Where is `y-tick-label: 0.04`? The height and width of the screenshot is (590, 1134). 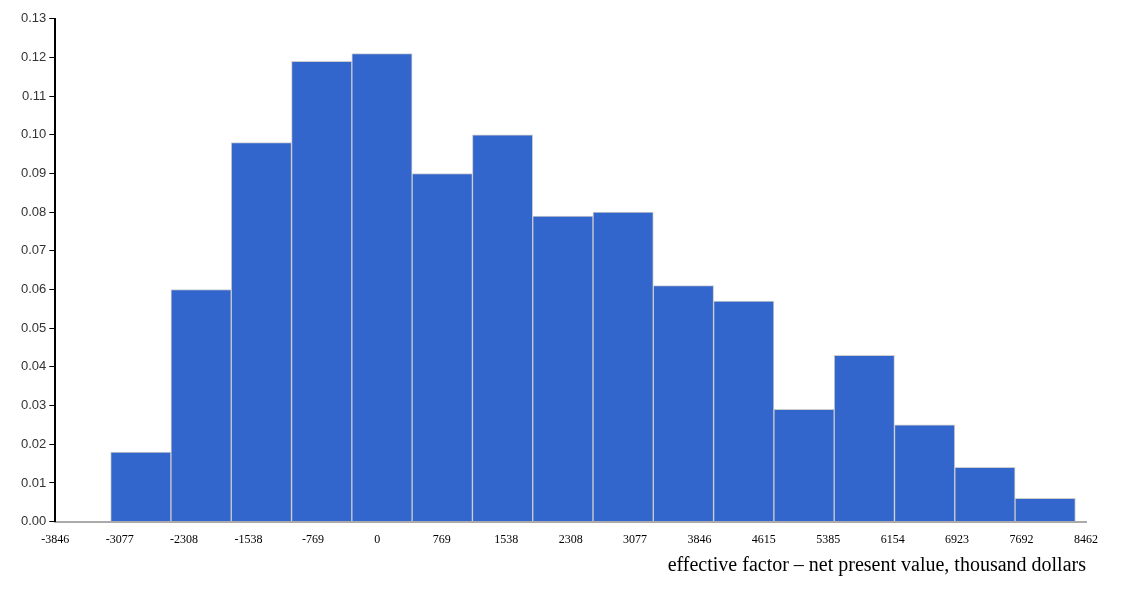 y-tick-label: 0.04 is located at coordinates (33, 366).